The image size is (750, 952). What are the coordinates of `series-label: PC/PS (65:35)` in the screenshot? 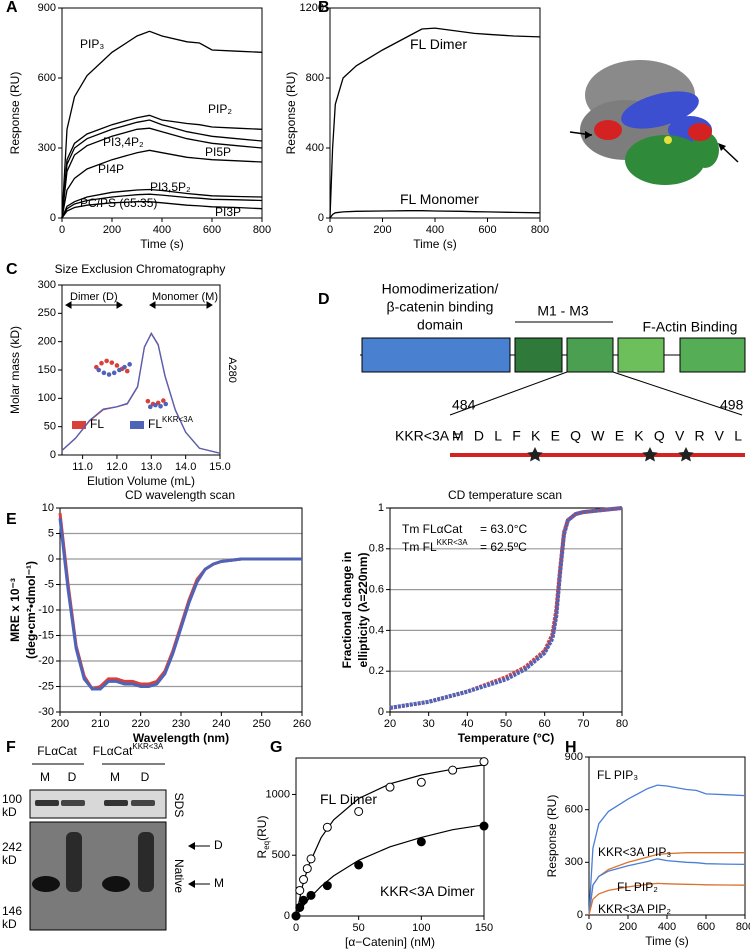 It's located at (118, 203).